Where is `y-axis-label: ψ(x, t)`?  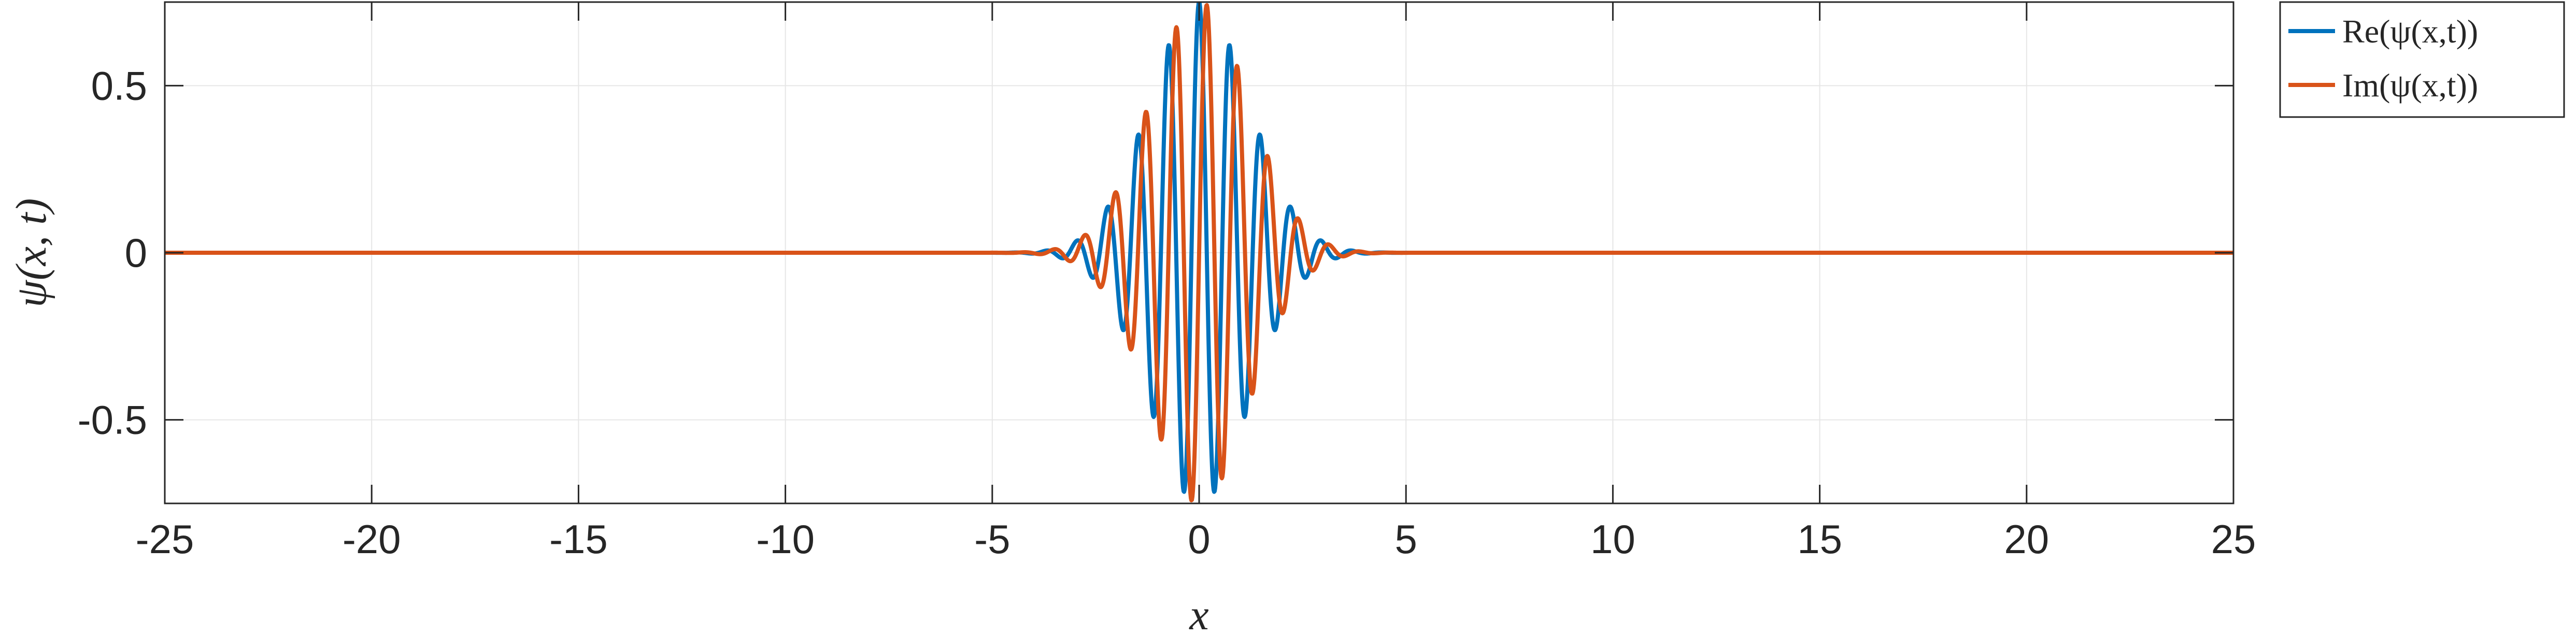
y-axis-label: ψ(x, t) is located at coordinates (31, 253).